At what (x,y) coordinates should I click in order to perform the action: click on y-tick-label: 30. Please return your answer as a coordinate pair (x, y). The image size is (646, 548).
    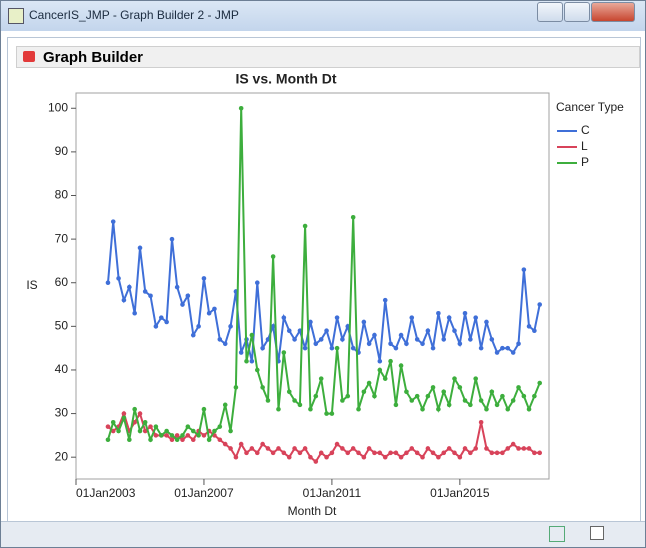
    Looking at the image, I should click on (62, 413).